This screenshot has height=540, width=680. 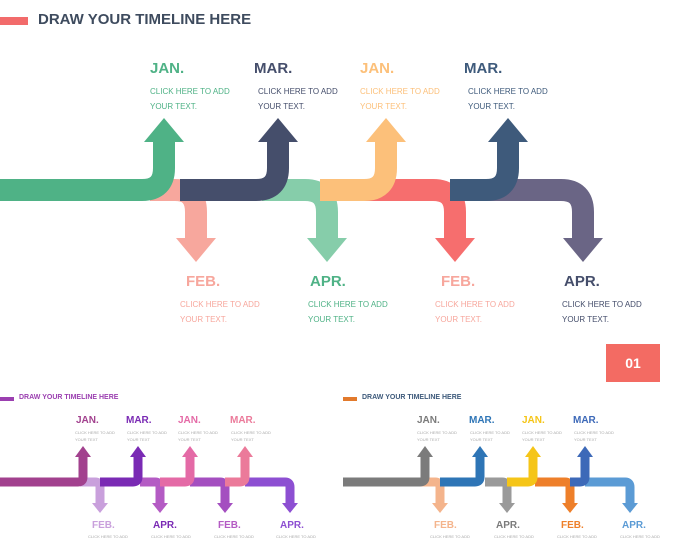 I want to click on left-text-apr-1: CLICK HERE TO ADD, so click(x=171, y=536).